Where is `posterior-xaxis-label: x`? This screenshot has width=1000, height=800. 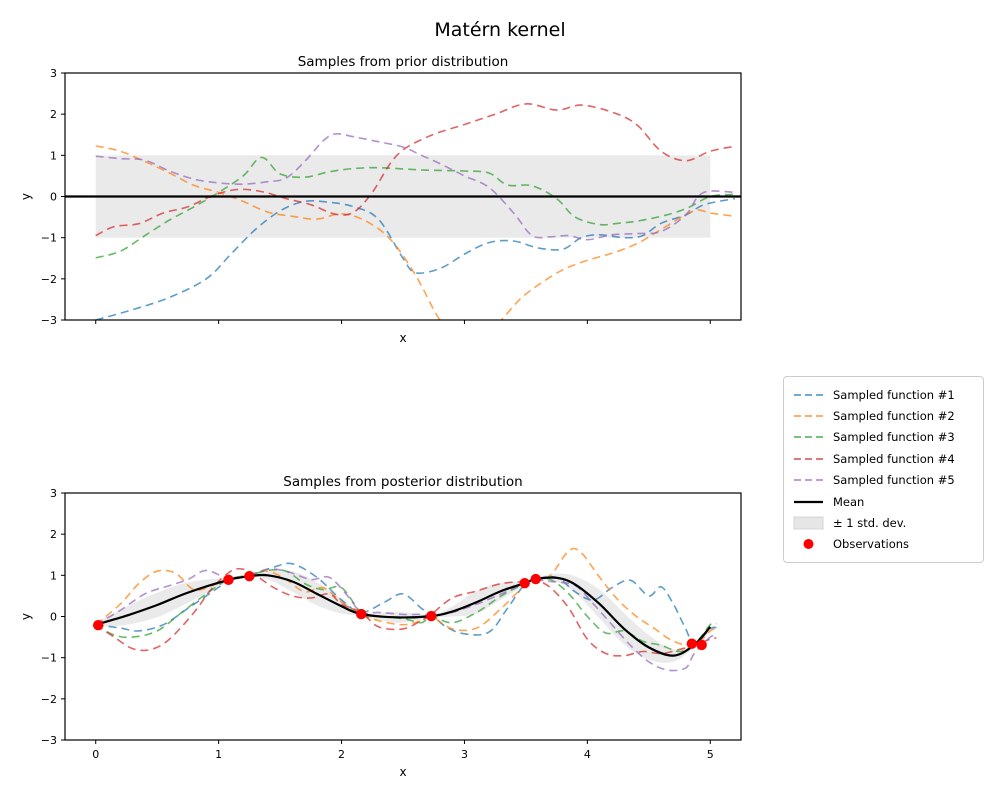
posterior-xaxis-label: x is located at coordinates (402, 772).